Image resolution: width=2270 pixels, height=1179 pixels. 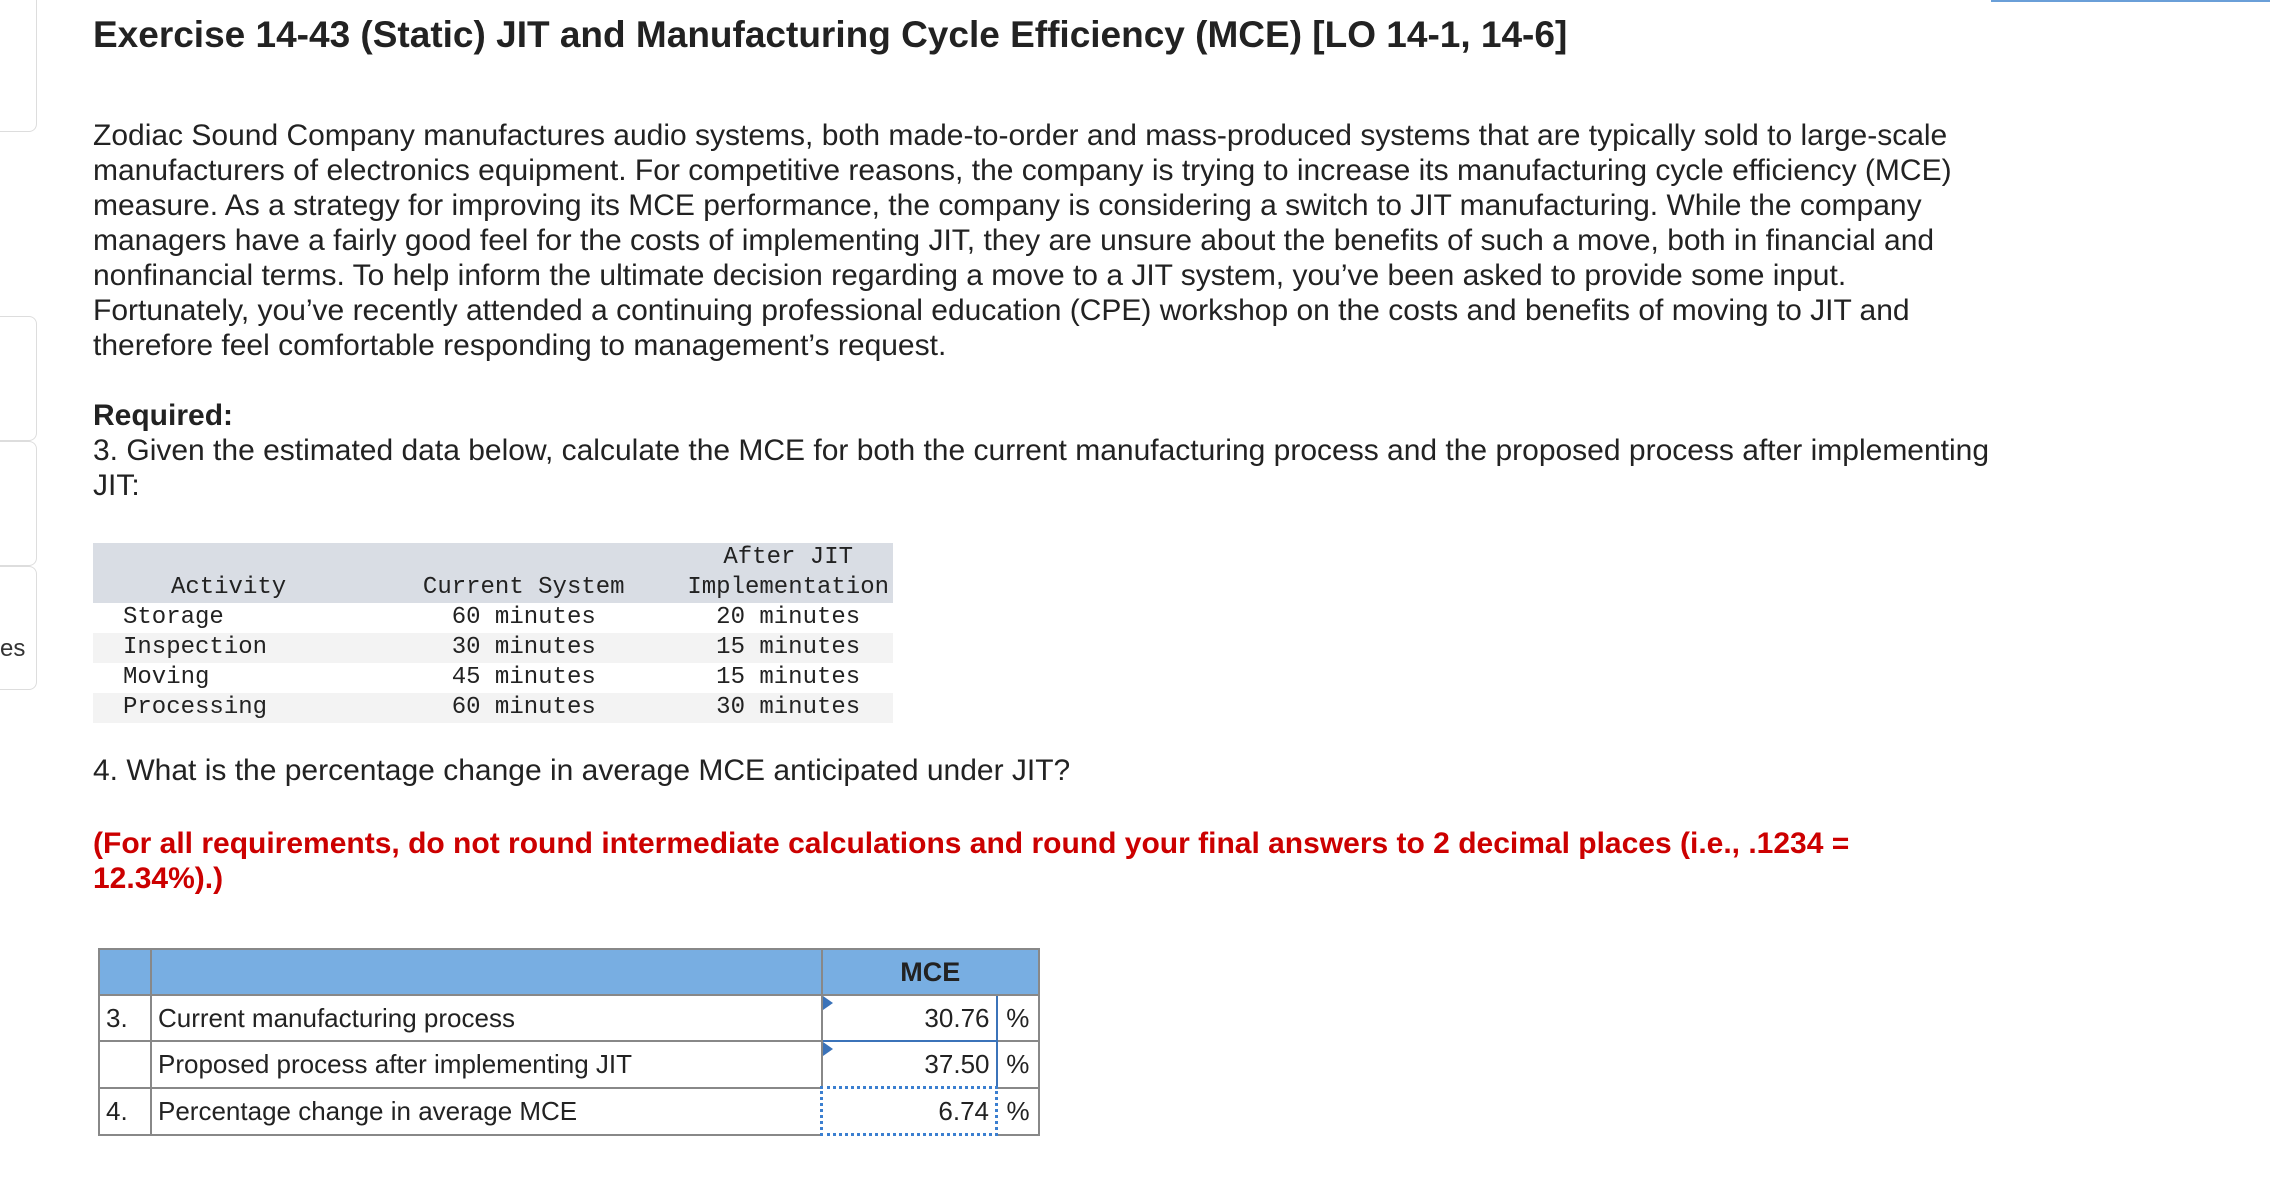 I want to click on row-label: Proposed process after implementing JIT, so click(x=486, y=1064).